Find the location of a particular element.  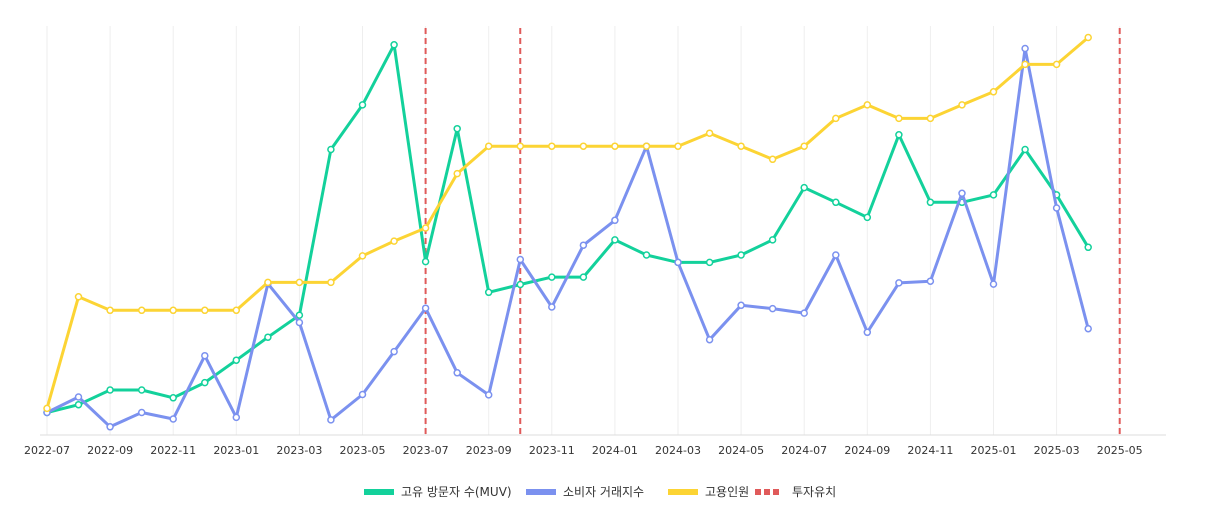

legend-item: 고용인원 is located at coordinates (708, 492).